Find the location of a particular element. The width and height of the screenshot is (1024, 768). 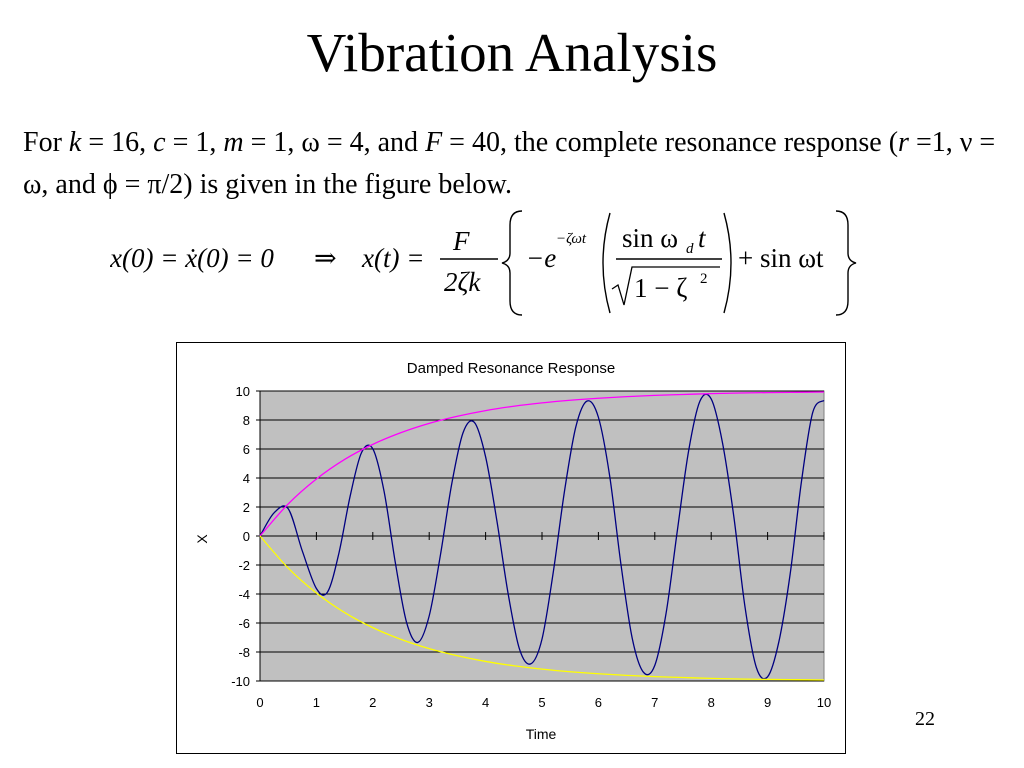

sqrt-sign is located at coordinates (665, 286).